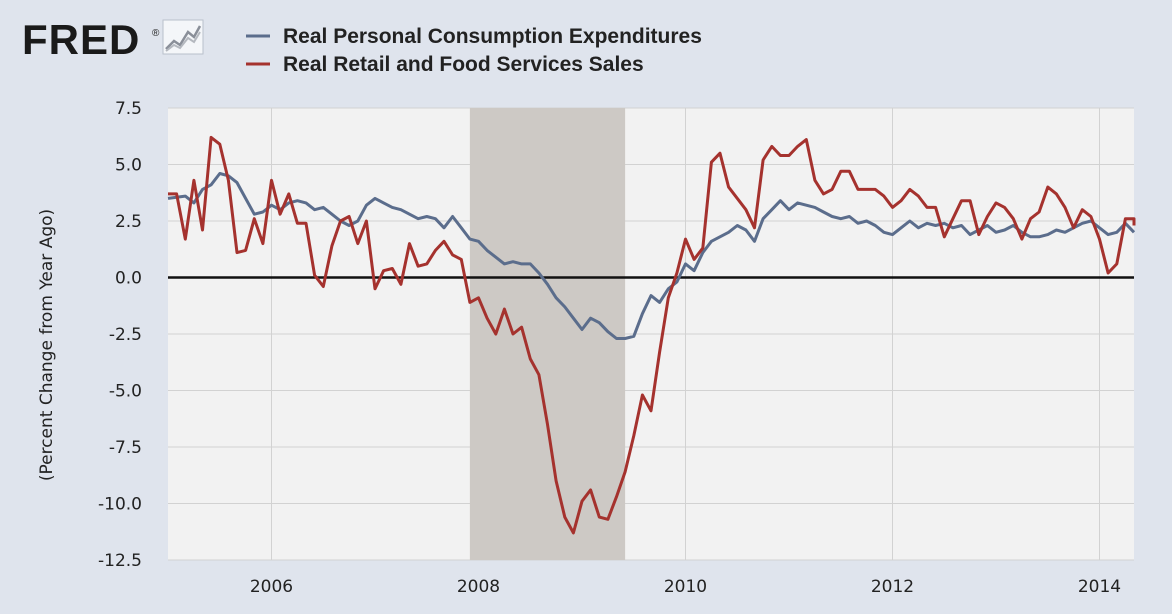 The width and height of the screenshot is (1172, 614). I want to click on y-axis-ticks: 7.5 5.0 2.5 0.0 -2.5 -5.0 -7.5 -10.0 -12.5, so click(120, 335).